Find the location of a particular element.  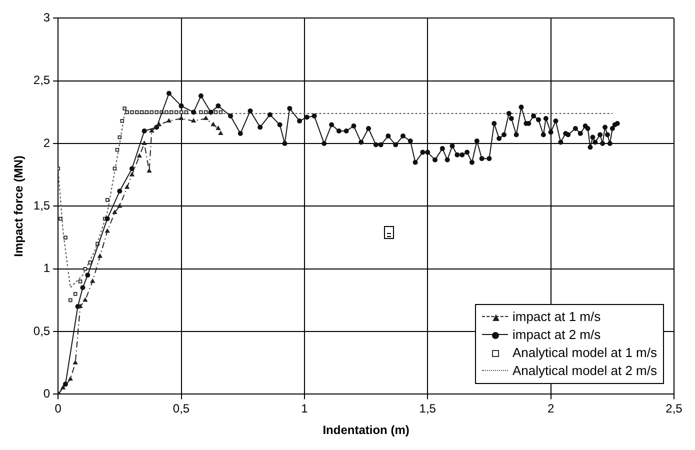

x-tick-label: 2,5 is located at coordinates (674, 409).